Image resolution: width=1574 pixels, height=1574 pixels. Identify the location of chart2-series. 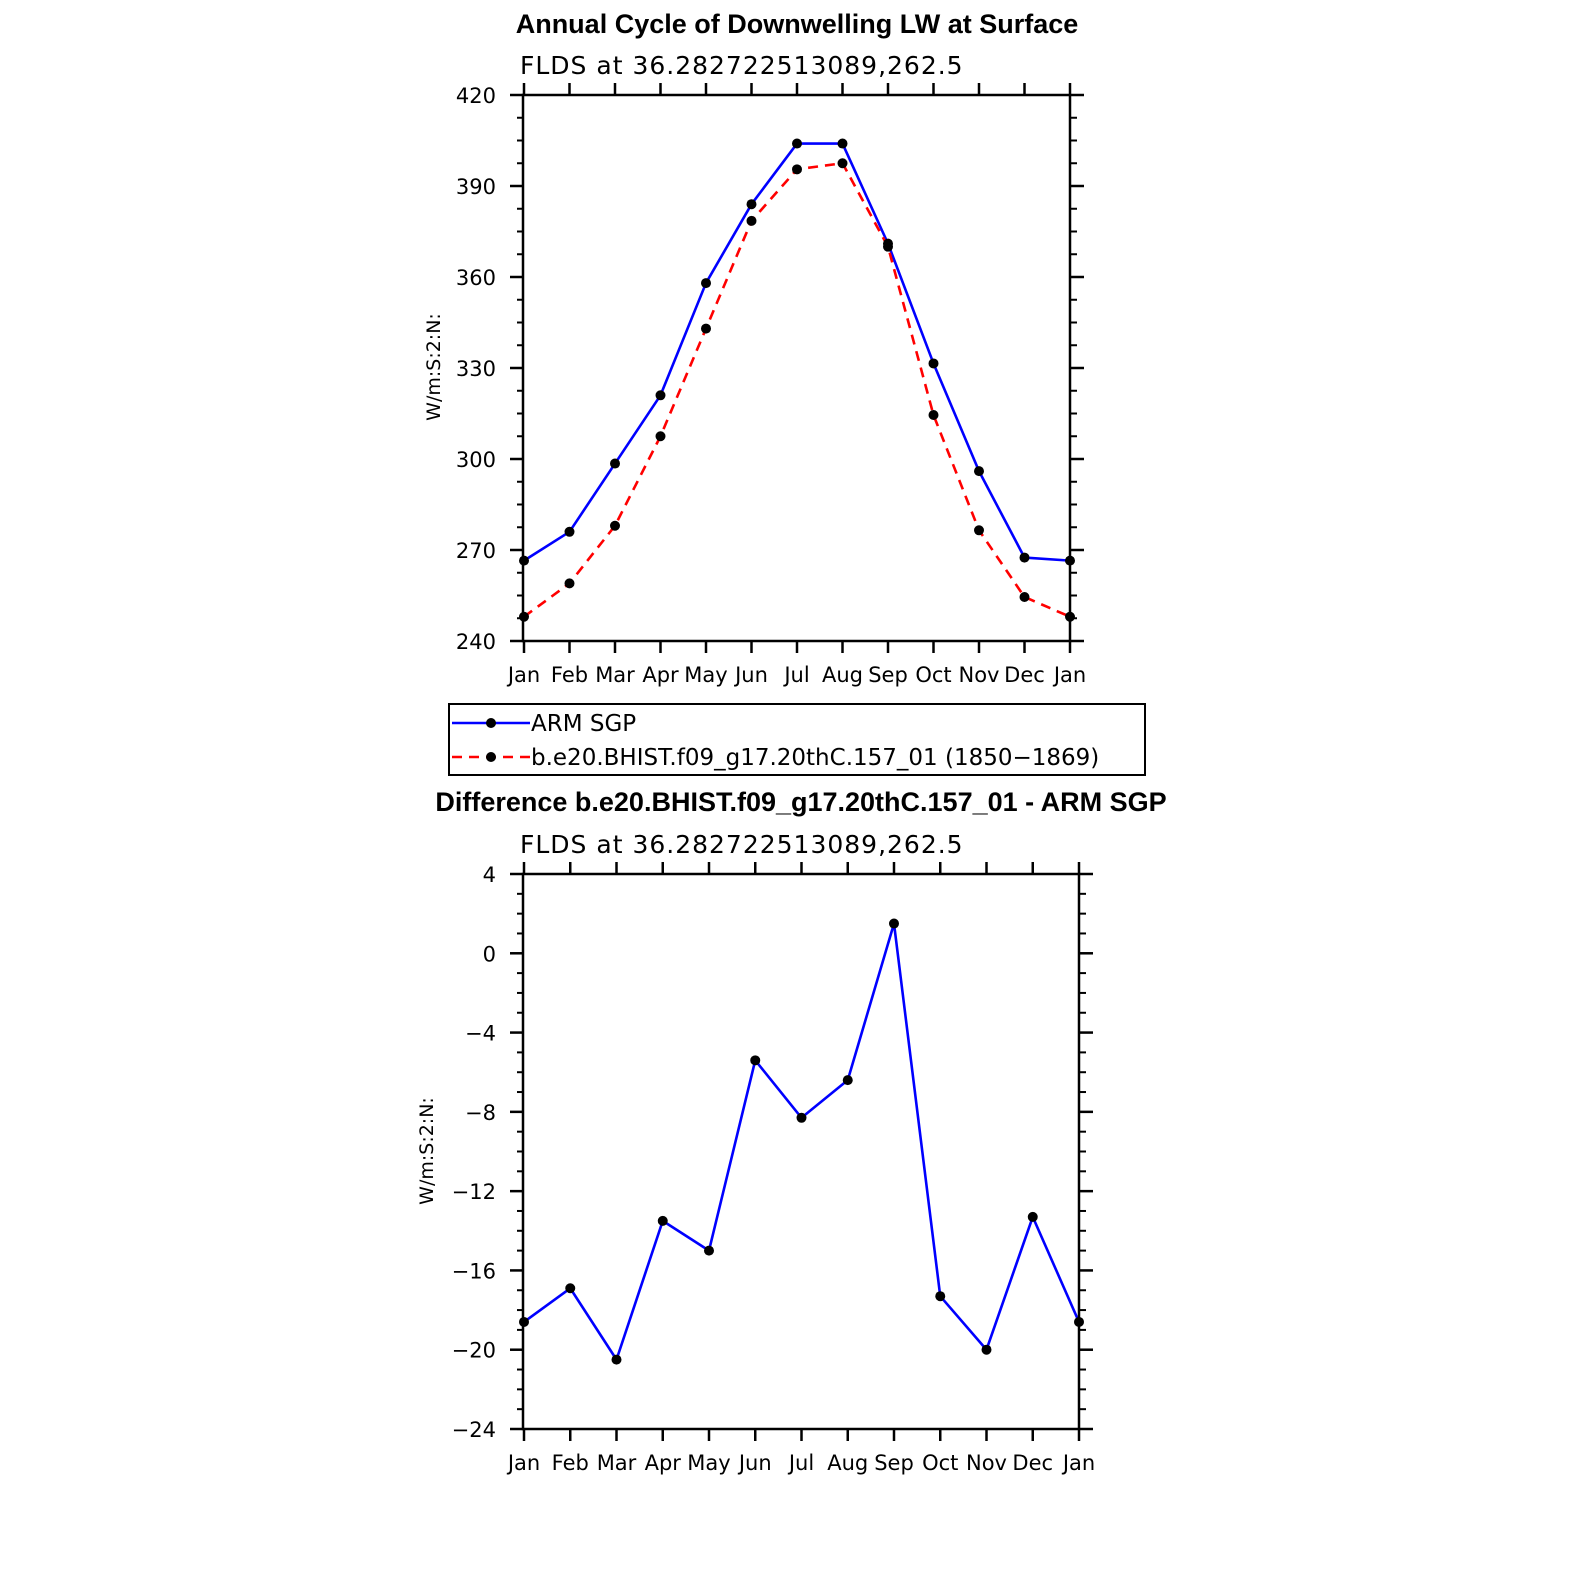
(801, 1141).